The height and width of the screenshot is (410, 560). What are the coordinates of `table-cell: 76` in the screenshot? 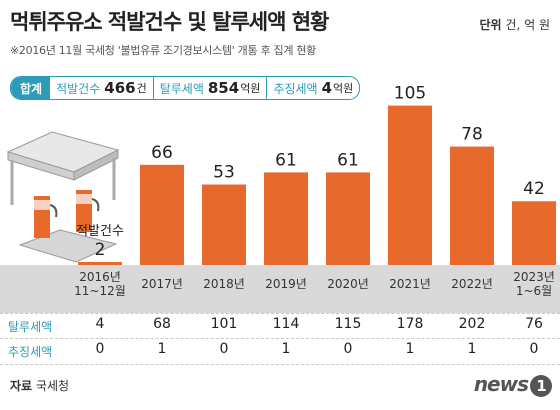 It's located at (534, 324).